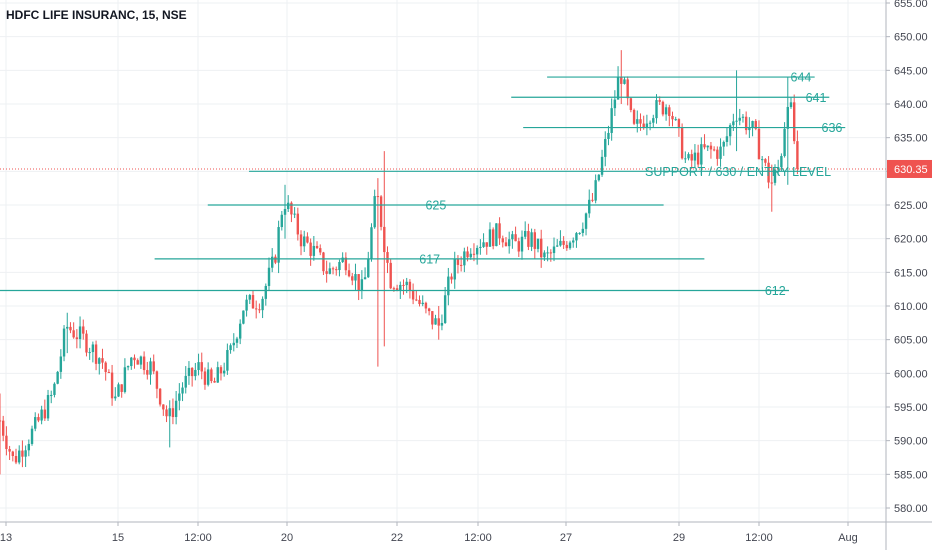 This screenshot has width=932, height=555. Describe the element at coordinates (911, 139) in the screenshot. I see `y-tick-label: 635.00` at that location.